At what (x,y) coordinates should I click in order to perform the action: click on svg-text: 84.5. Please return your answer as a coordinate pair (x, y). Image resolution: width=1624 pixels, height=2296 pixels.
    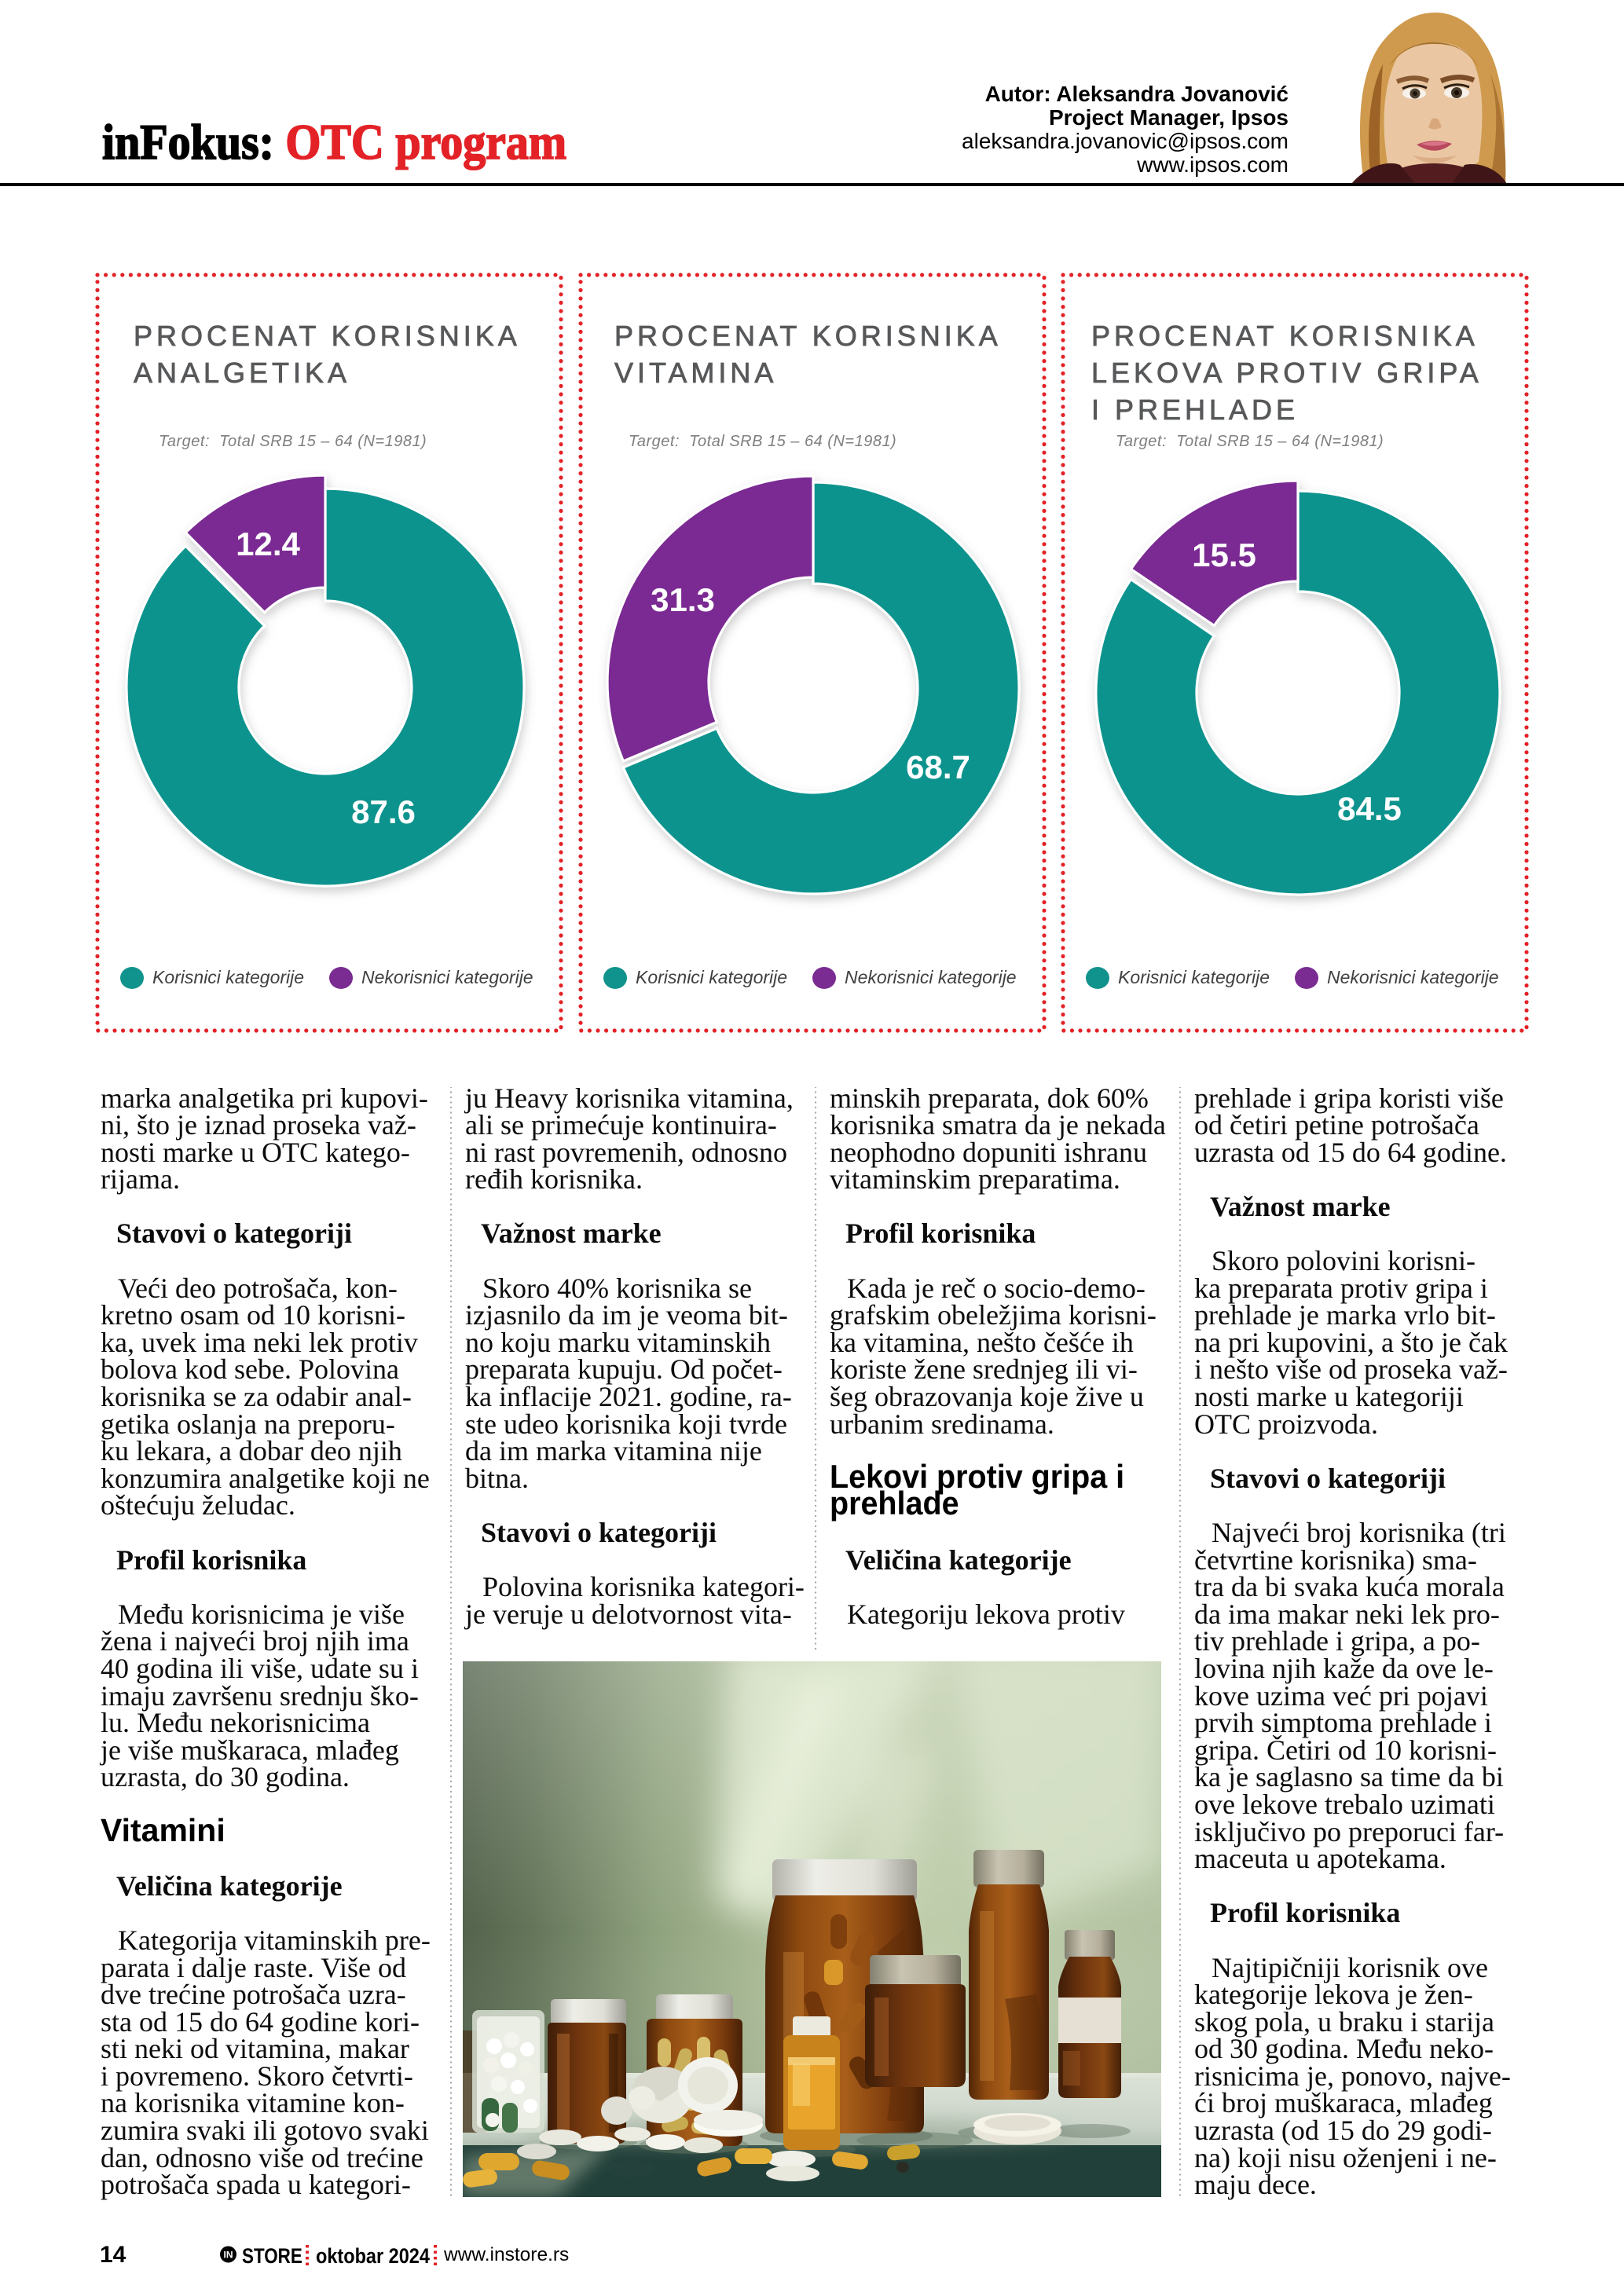
    Looking at the image, I should click on (1369, 808).